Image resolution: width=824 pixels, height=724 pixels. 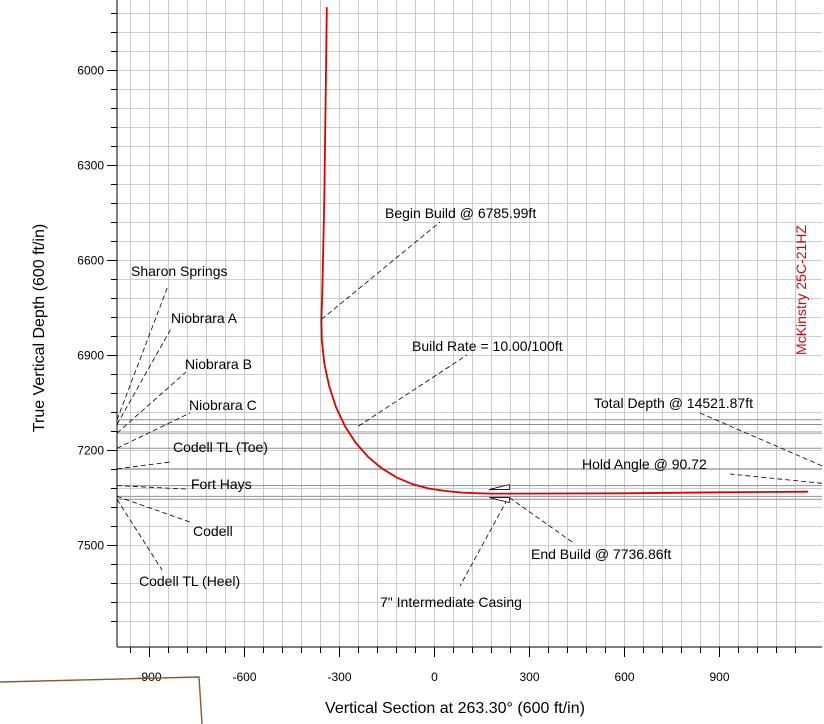 What do you see at coordinates (189, 581) in the screenshot?
I see `formation-label: Codell TL (Heel)` at bounding box center [189, 581].